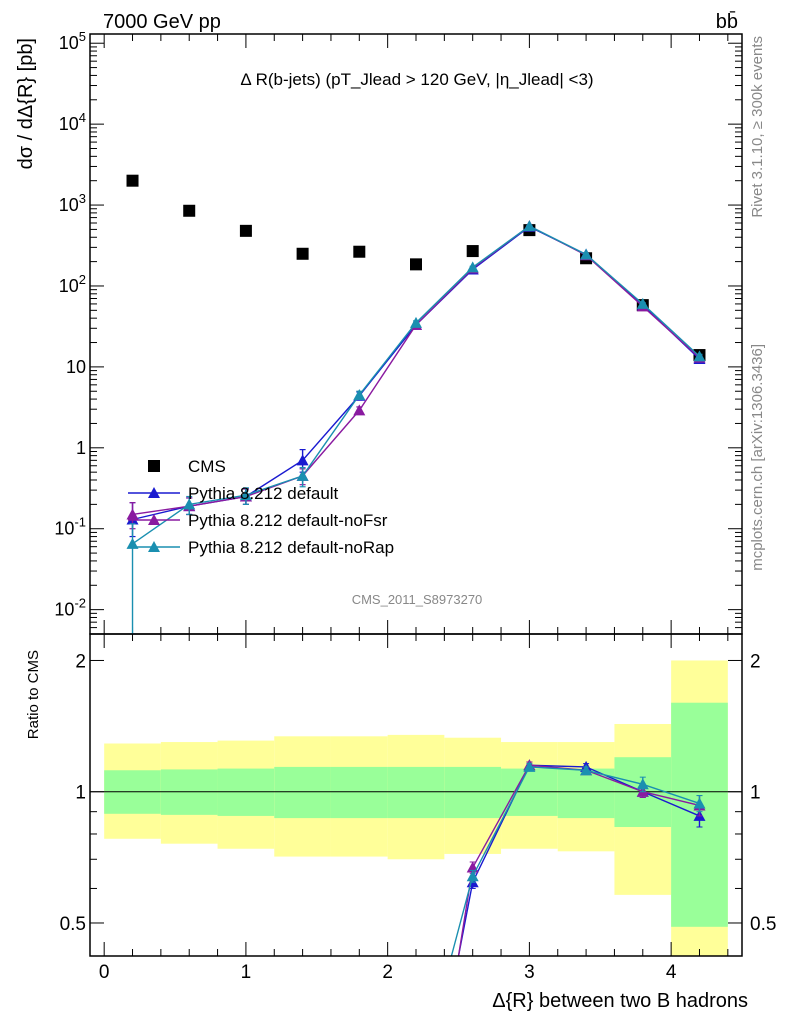 This screenshot has height=1024, width=786. I want to click on rivet-label: Rivet 3.1.10, ≥ 300k events, so click(757, 127).